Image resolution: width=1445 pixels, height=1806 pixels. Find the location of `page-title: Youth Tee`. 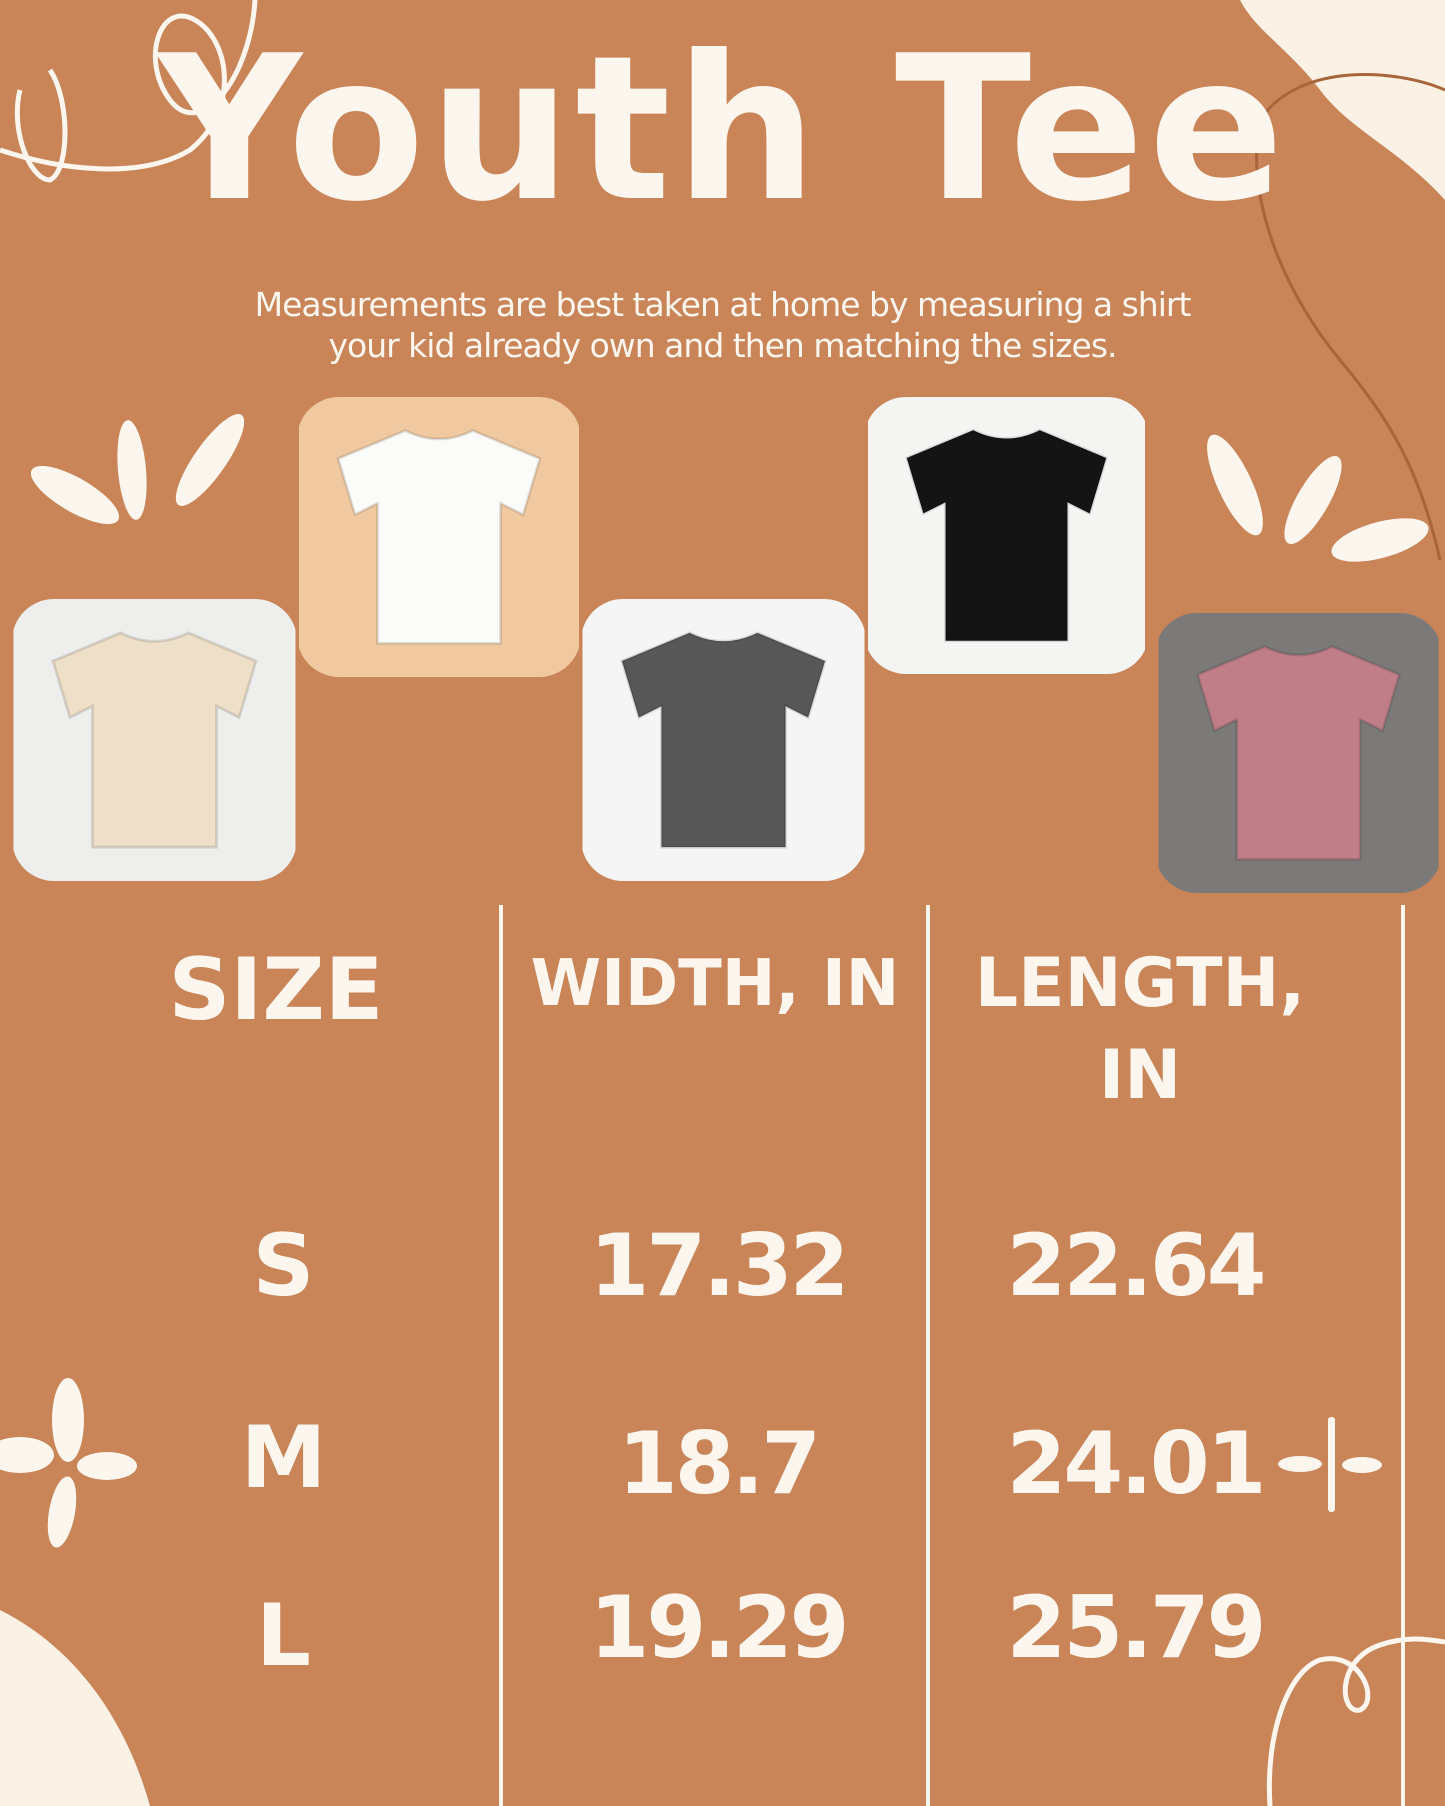

page-title: Youth Tee is located at coordinates (722, 129).